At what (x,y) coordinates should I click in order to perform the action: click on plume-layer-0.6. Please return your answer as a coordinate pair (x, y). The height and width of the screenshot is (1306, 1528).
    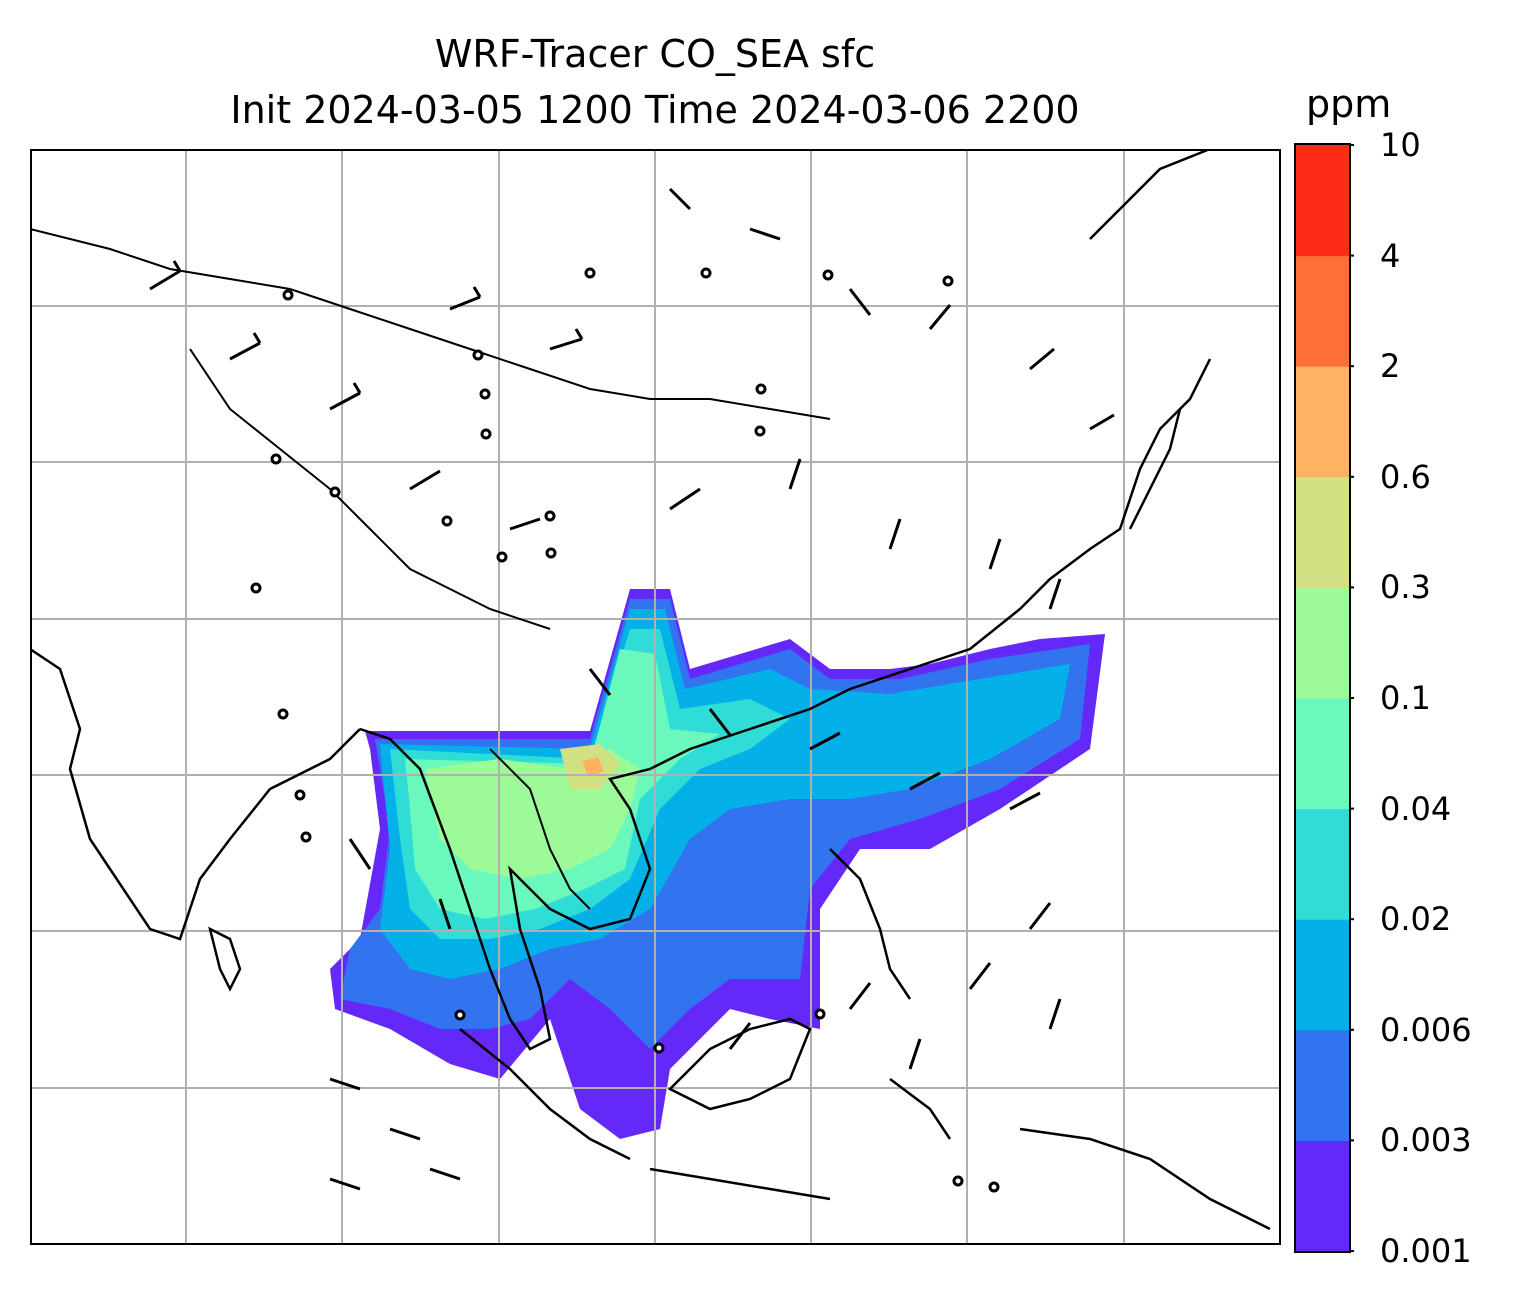
    Looking at the image, I should click on (593, 767).